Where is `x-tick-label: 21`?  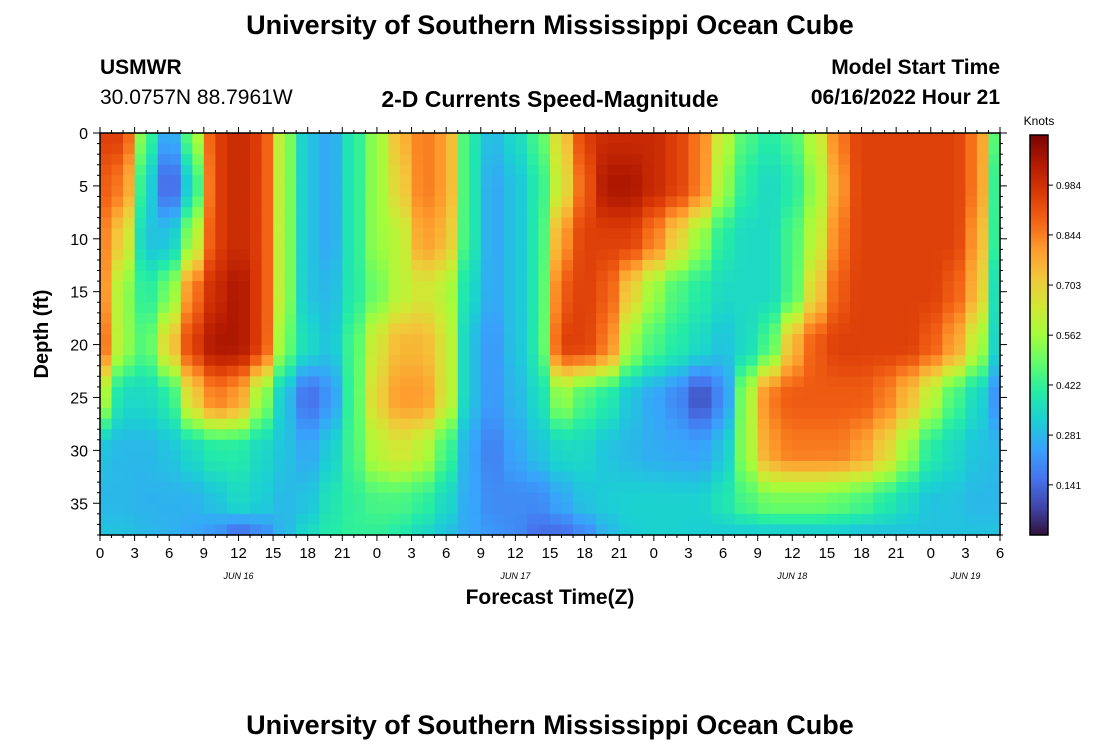
x-tick-label: 21 is located at coordinates (342, 553).